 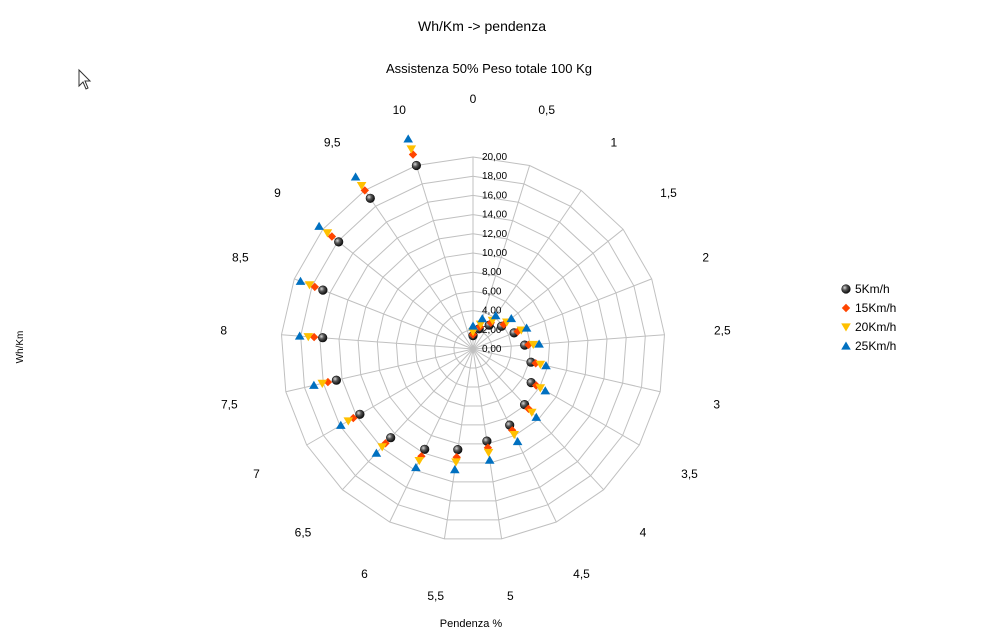 I want to click on category-label: 0,5, so click(x=546, y=110).